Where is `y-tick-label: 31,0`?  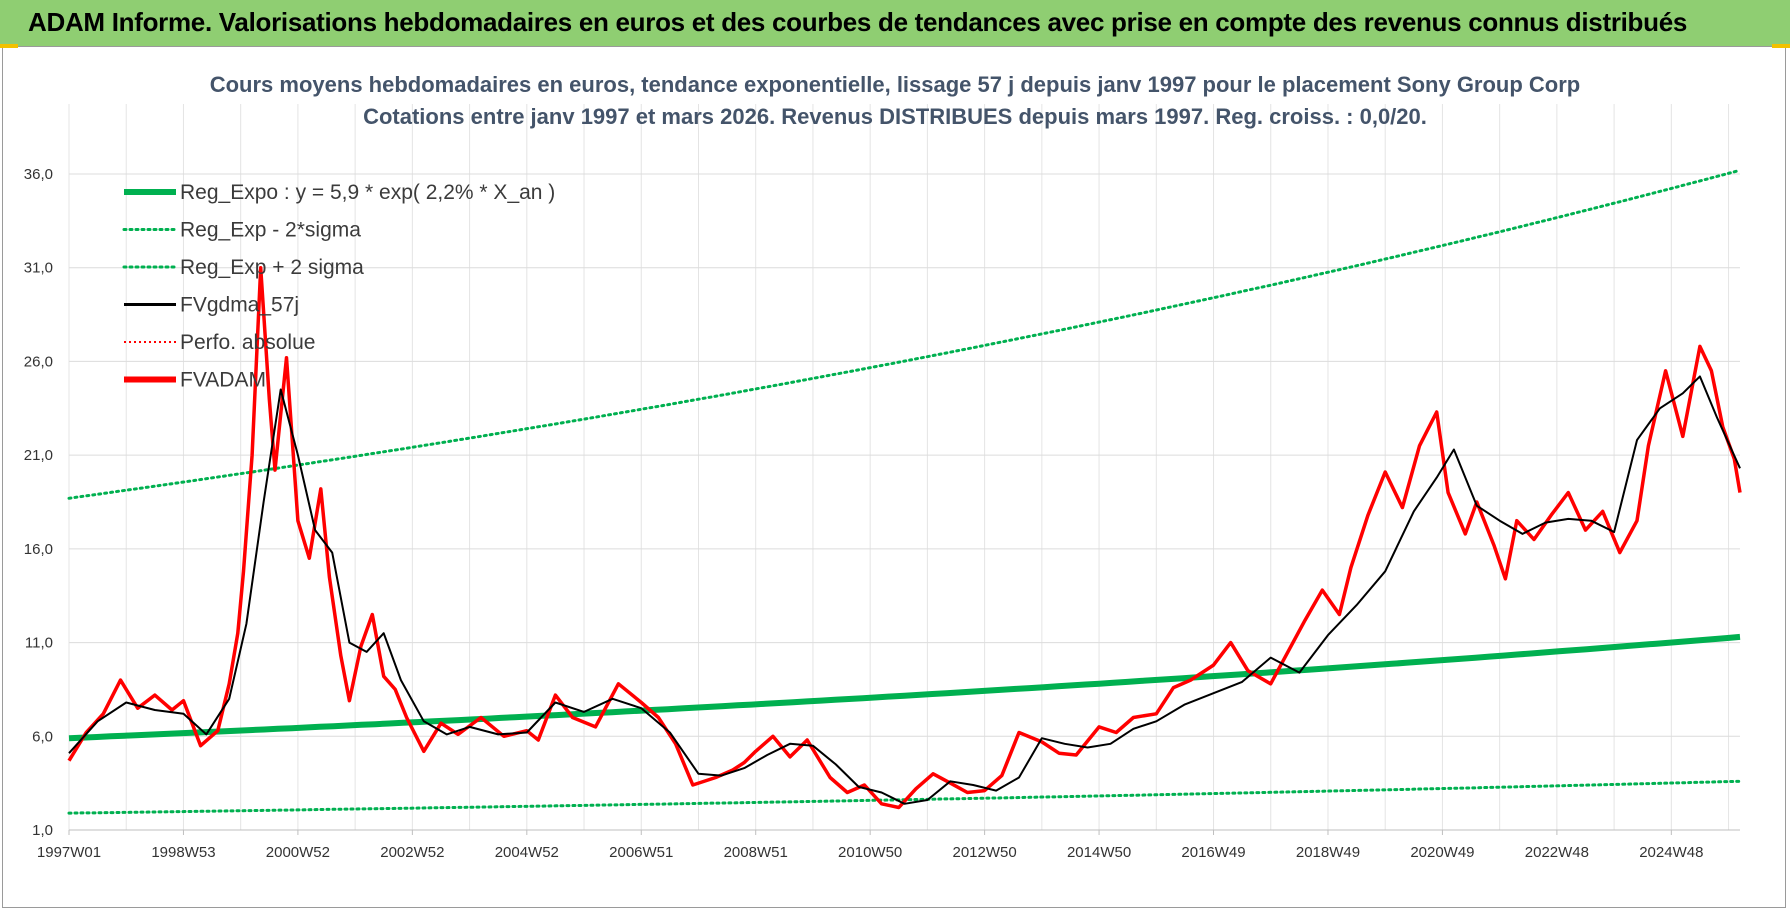 y-tick-label: 31,0 is located at coordinates (38, 268).